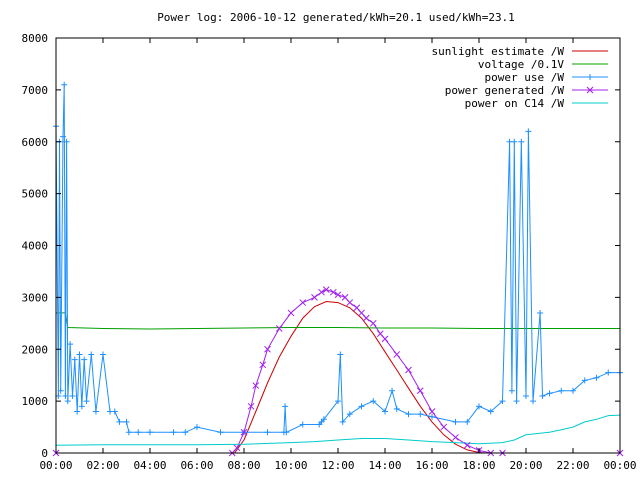 The width and height of the screenshot is (640, 480). What do you see at coordinates (521, 64) in the screenshot?
I see `legend-label: voltage /0.1V` at bounding box center [521, 64].